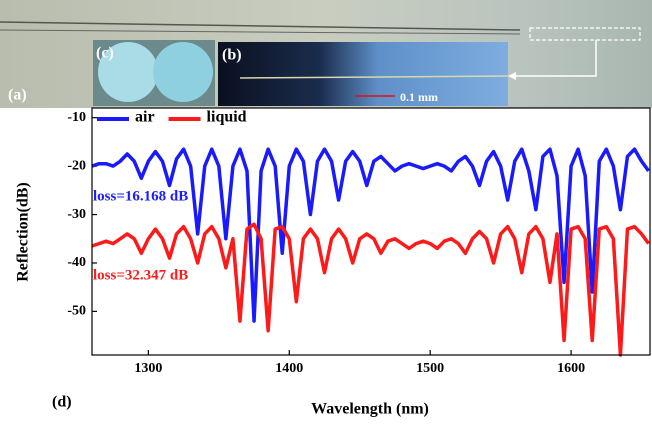  I want to click on panel-label: (d), so click(62, 402).